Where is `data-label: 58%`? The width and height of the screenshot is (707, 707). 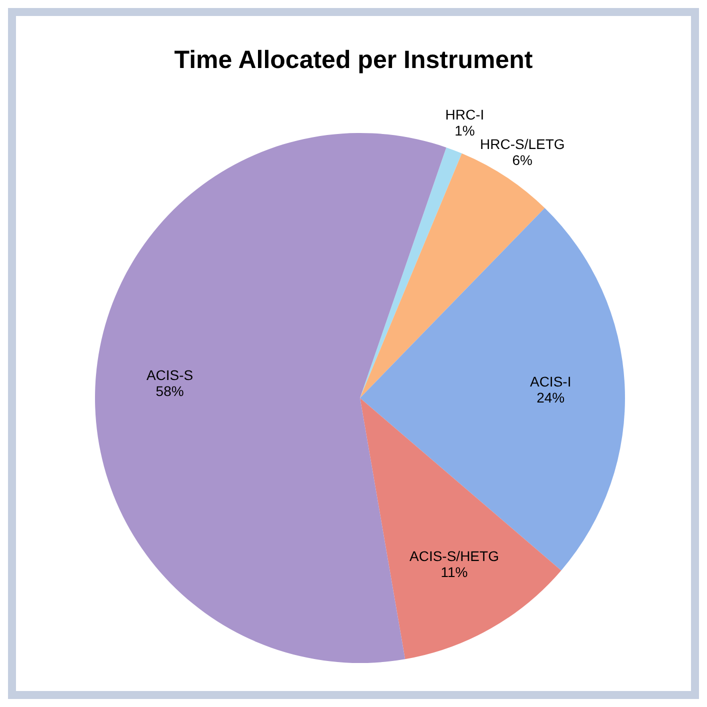
data-label: 58% is located at coordinates (170, 391).